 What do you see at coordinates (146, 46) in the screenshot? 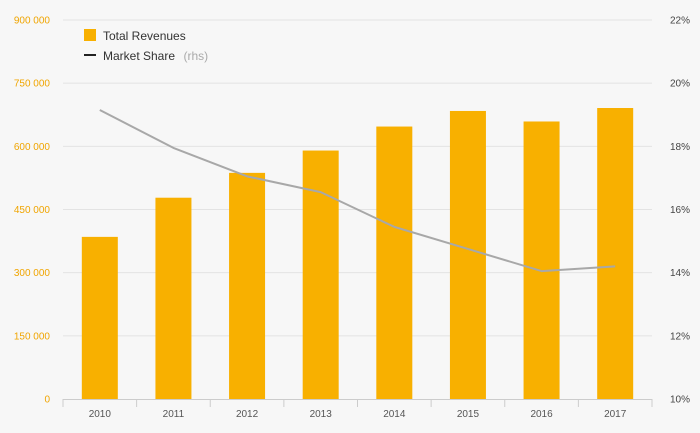
I see `legend: Total Revenues Market Share (rhs)` at bounding box center [146, 46].